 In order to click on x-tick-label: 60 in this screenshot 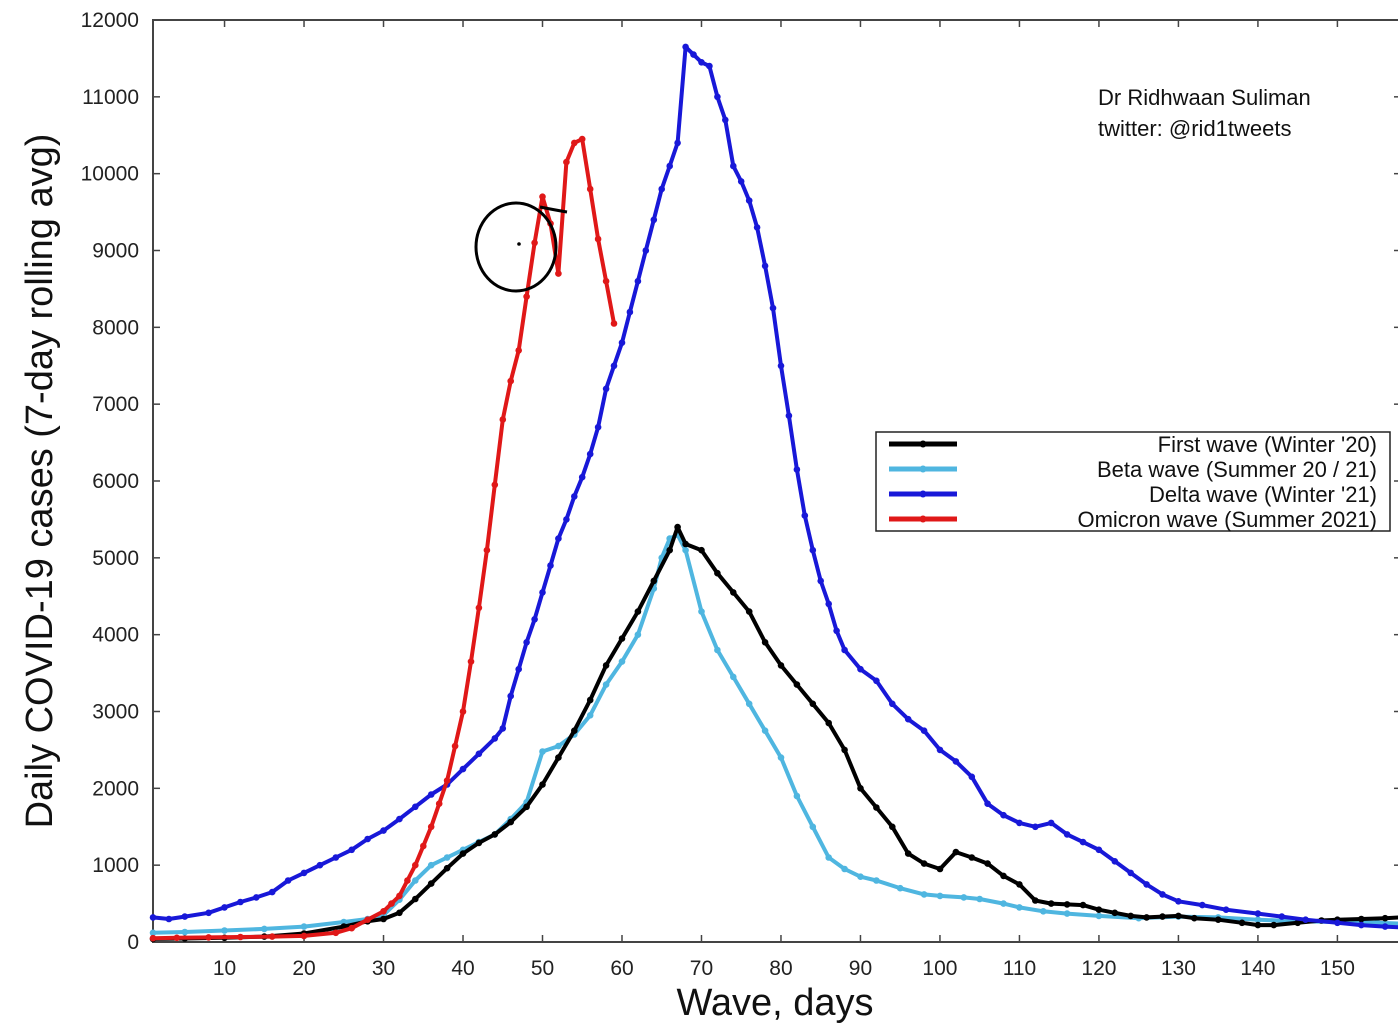, I will do `click(621, 968)`.